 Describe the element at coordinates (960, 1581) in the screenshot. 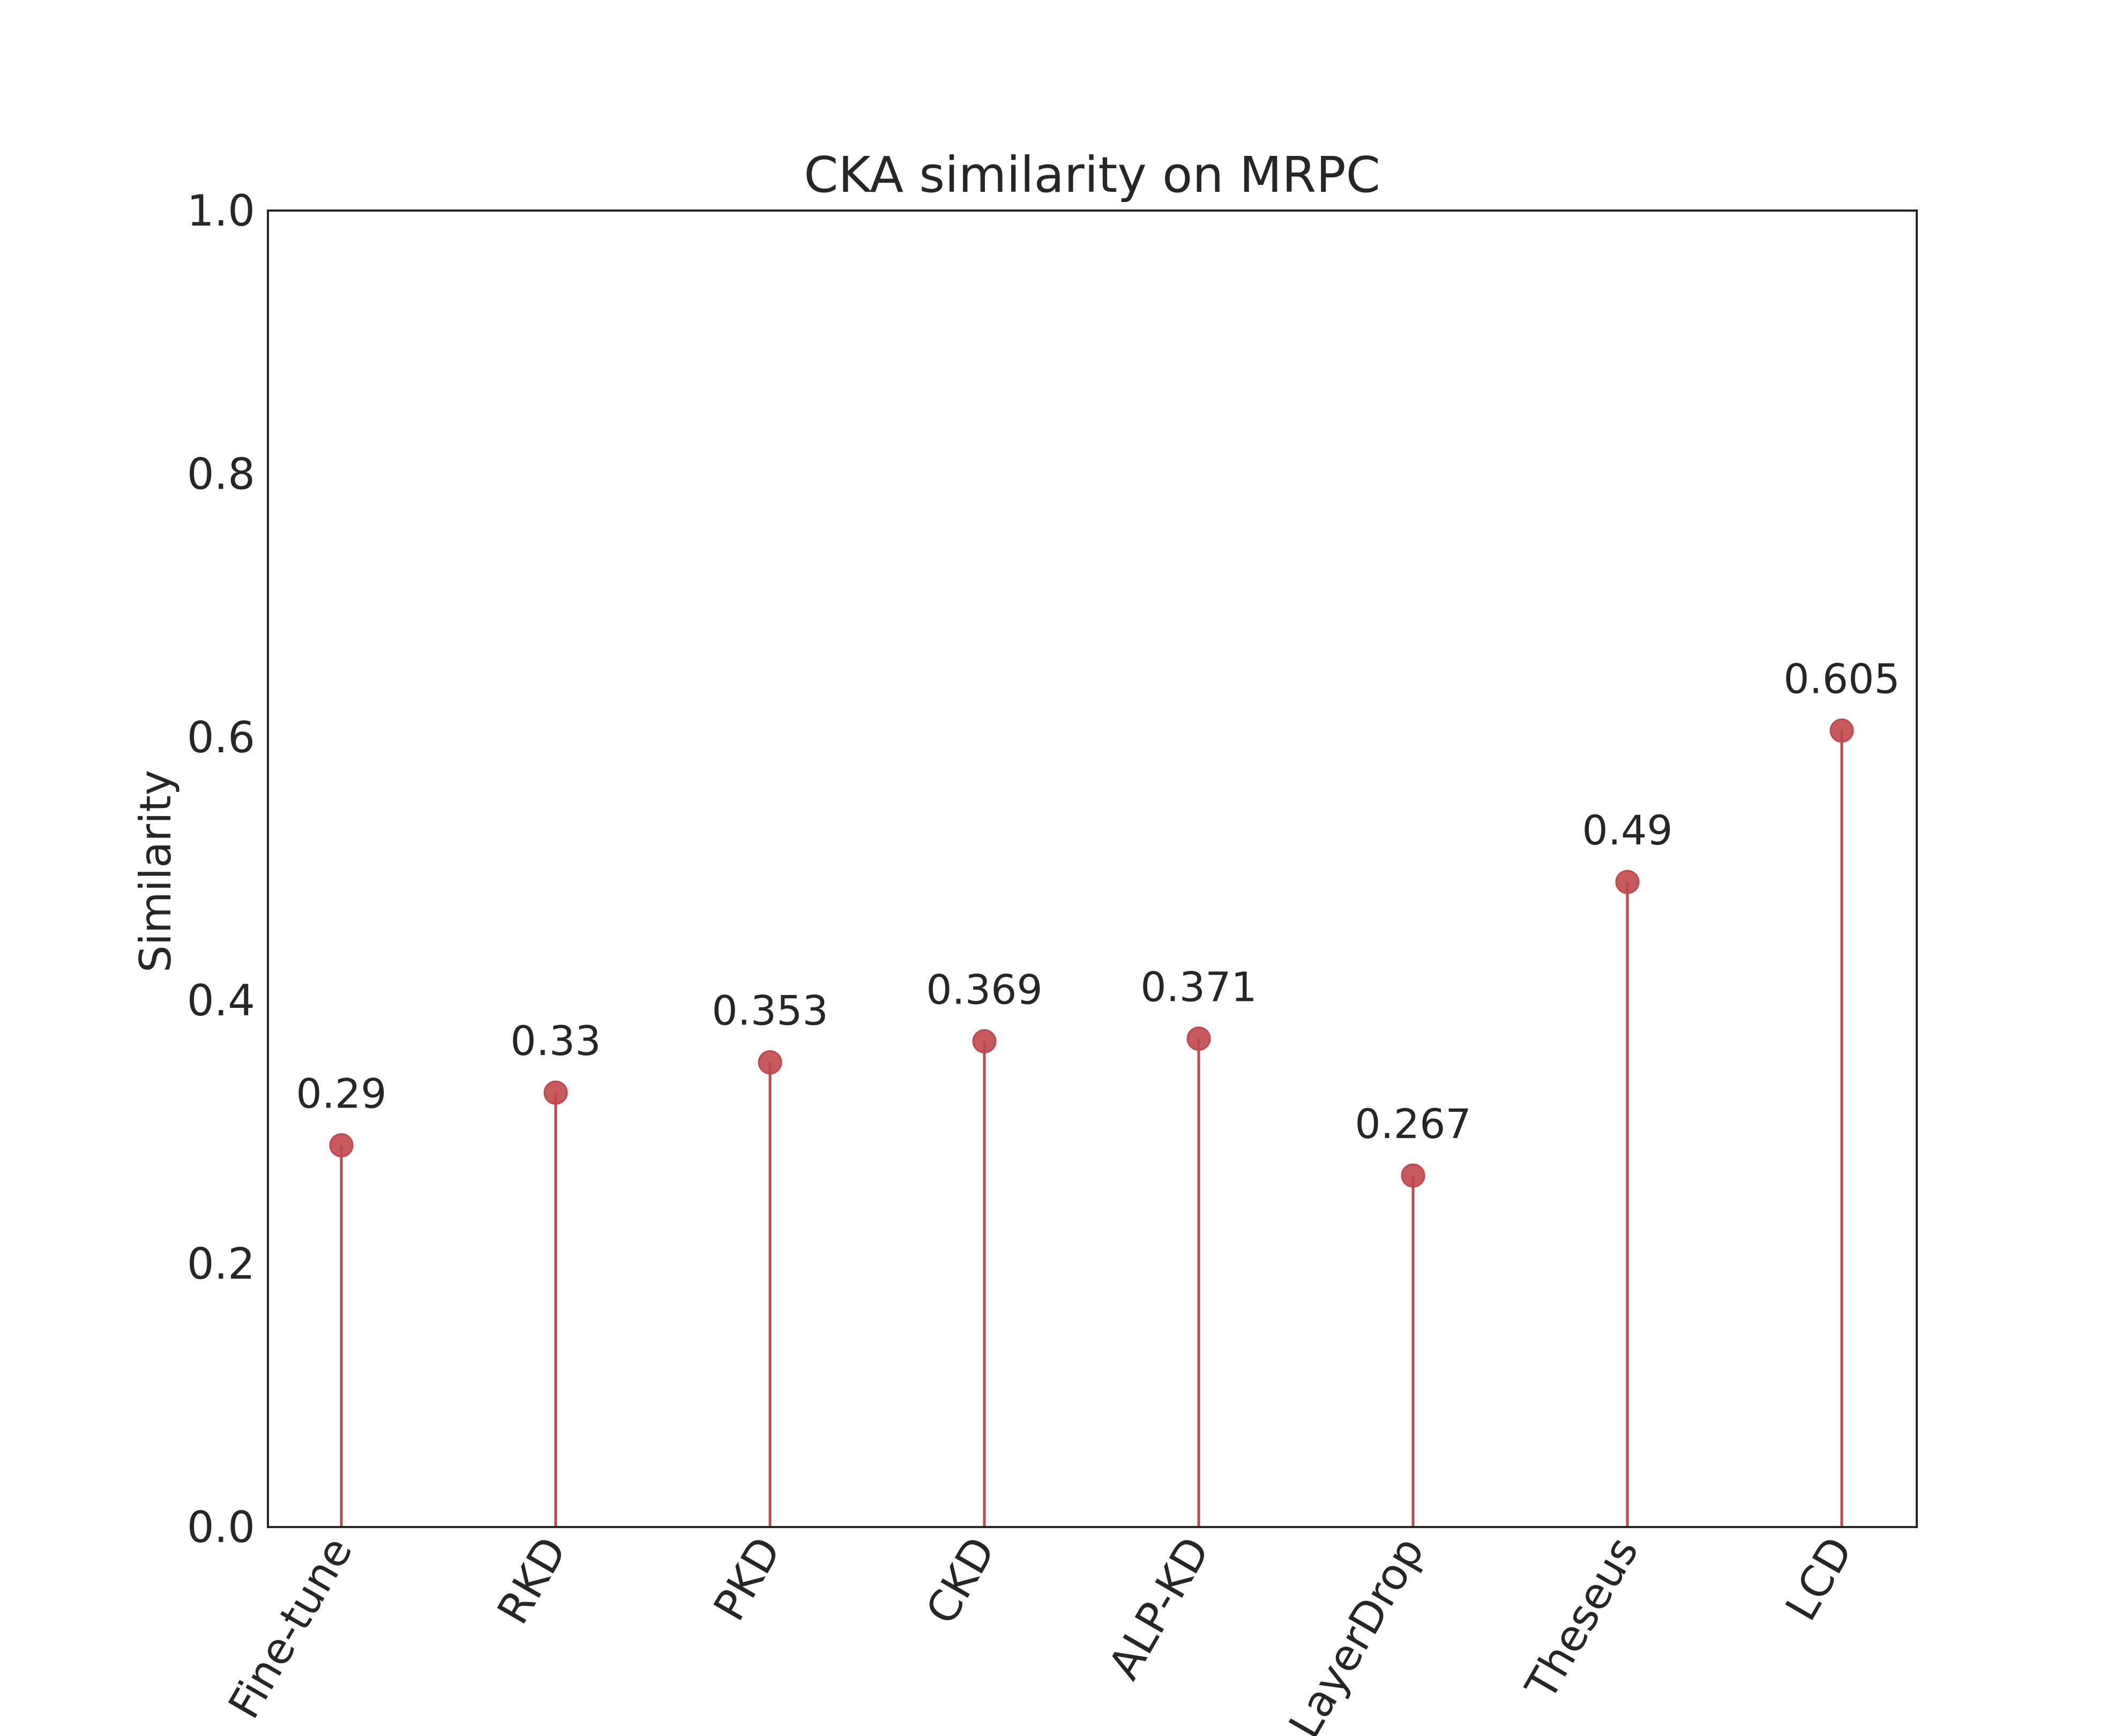

I see `x-tick-label-ckd: CKD` at that location.